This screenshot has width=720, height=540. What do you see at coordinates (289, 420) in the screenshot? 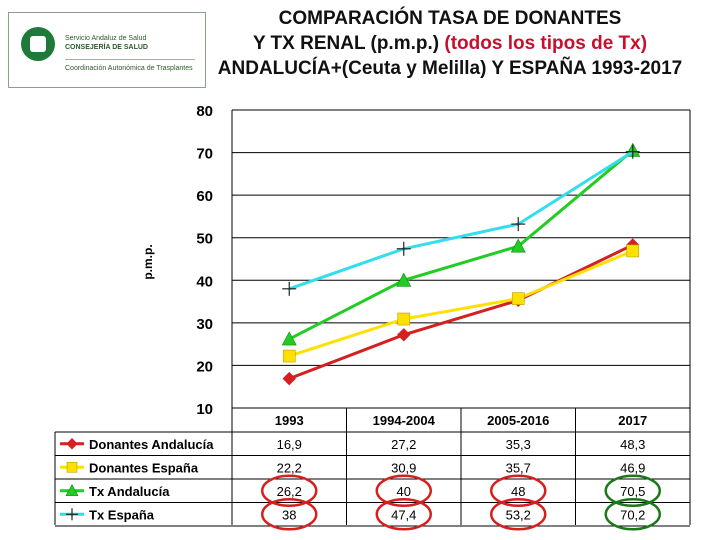
I see `x-tick-label: 1993` at bounding box center [289, 420].